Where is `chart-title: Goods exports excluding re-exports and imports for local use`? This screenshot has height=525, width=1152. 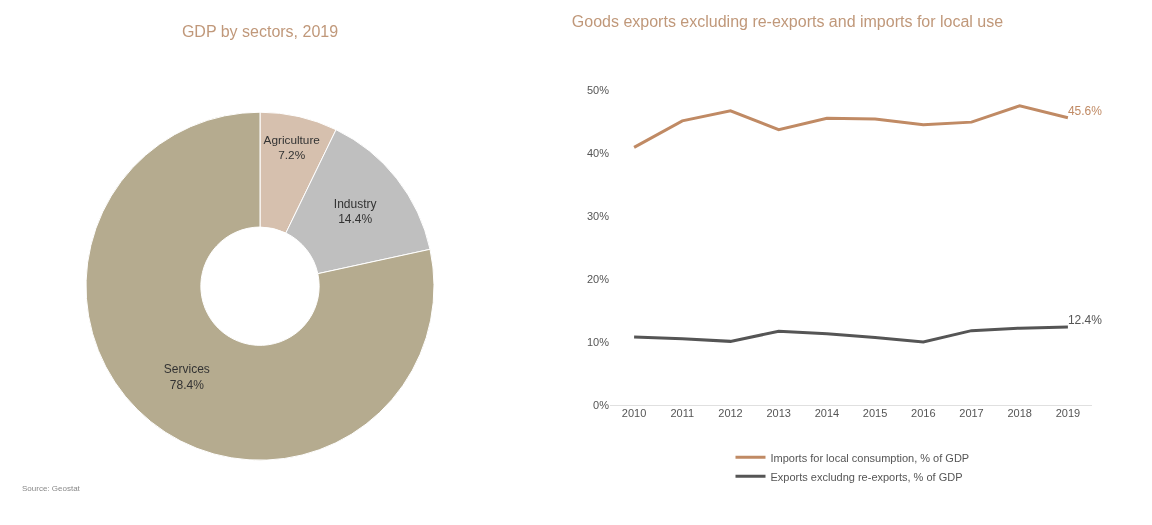
chart-title: Goods exports excluding re-exports and imports for local use is located at coordinates (787, 21).